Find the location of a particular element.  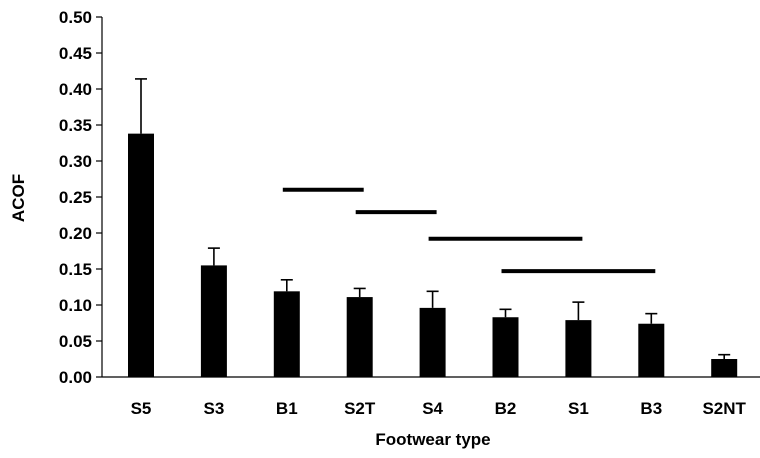

x-tick-label: S4 is located at coordinates (432, 408).